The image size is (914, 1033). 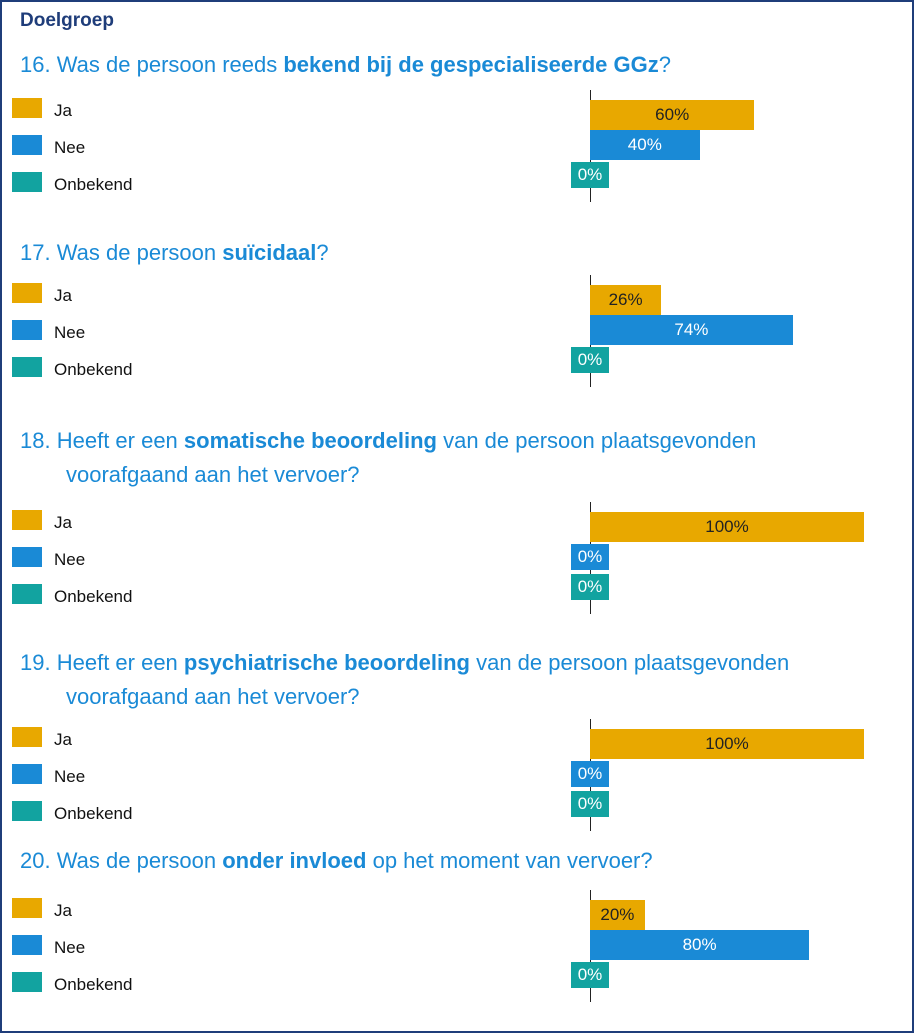 I want to click on value-label: 20%, so click(x=617, y=914).